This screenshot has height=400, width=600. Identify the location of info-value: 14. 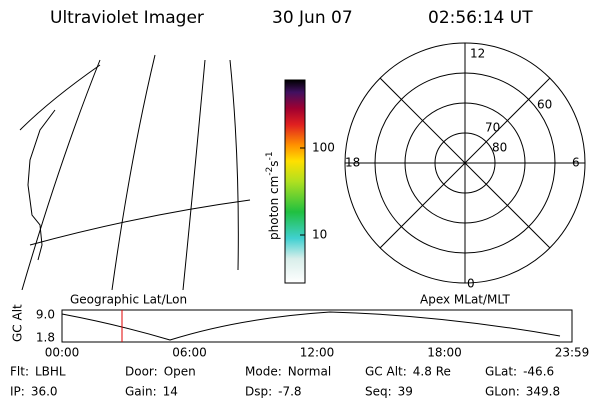
(170, 392).